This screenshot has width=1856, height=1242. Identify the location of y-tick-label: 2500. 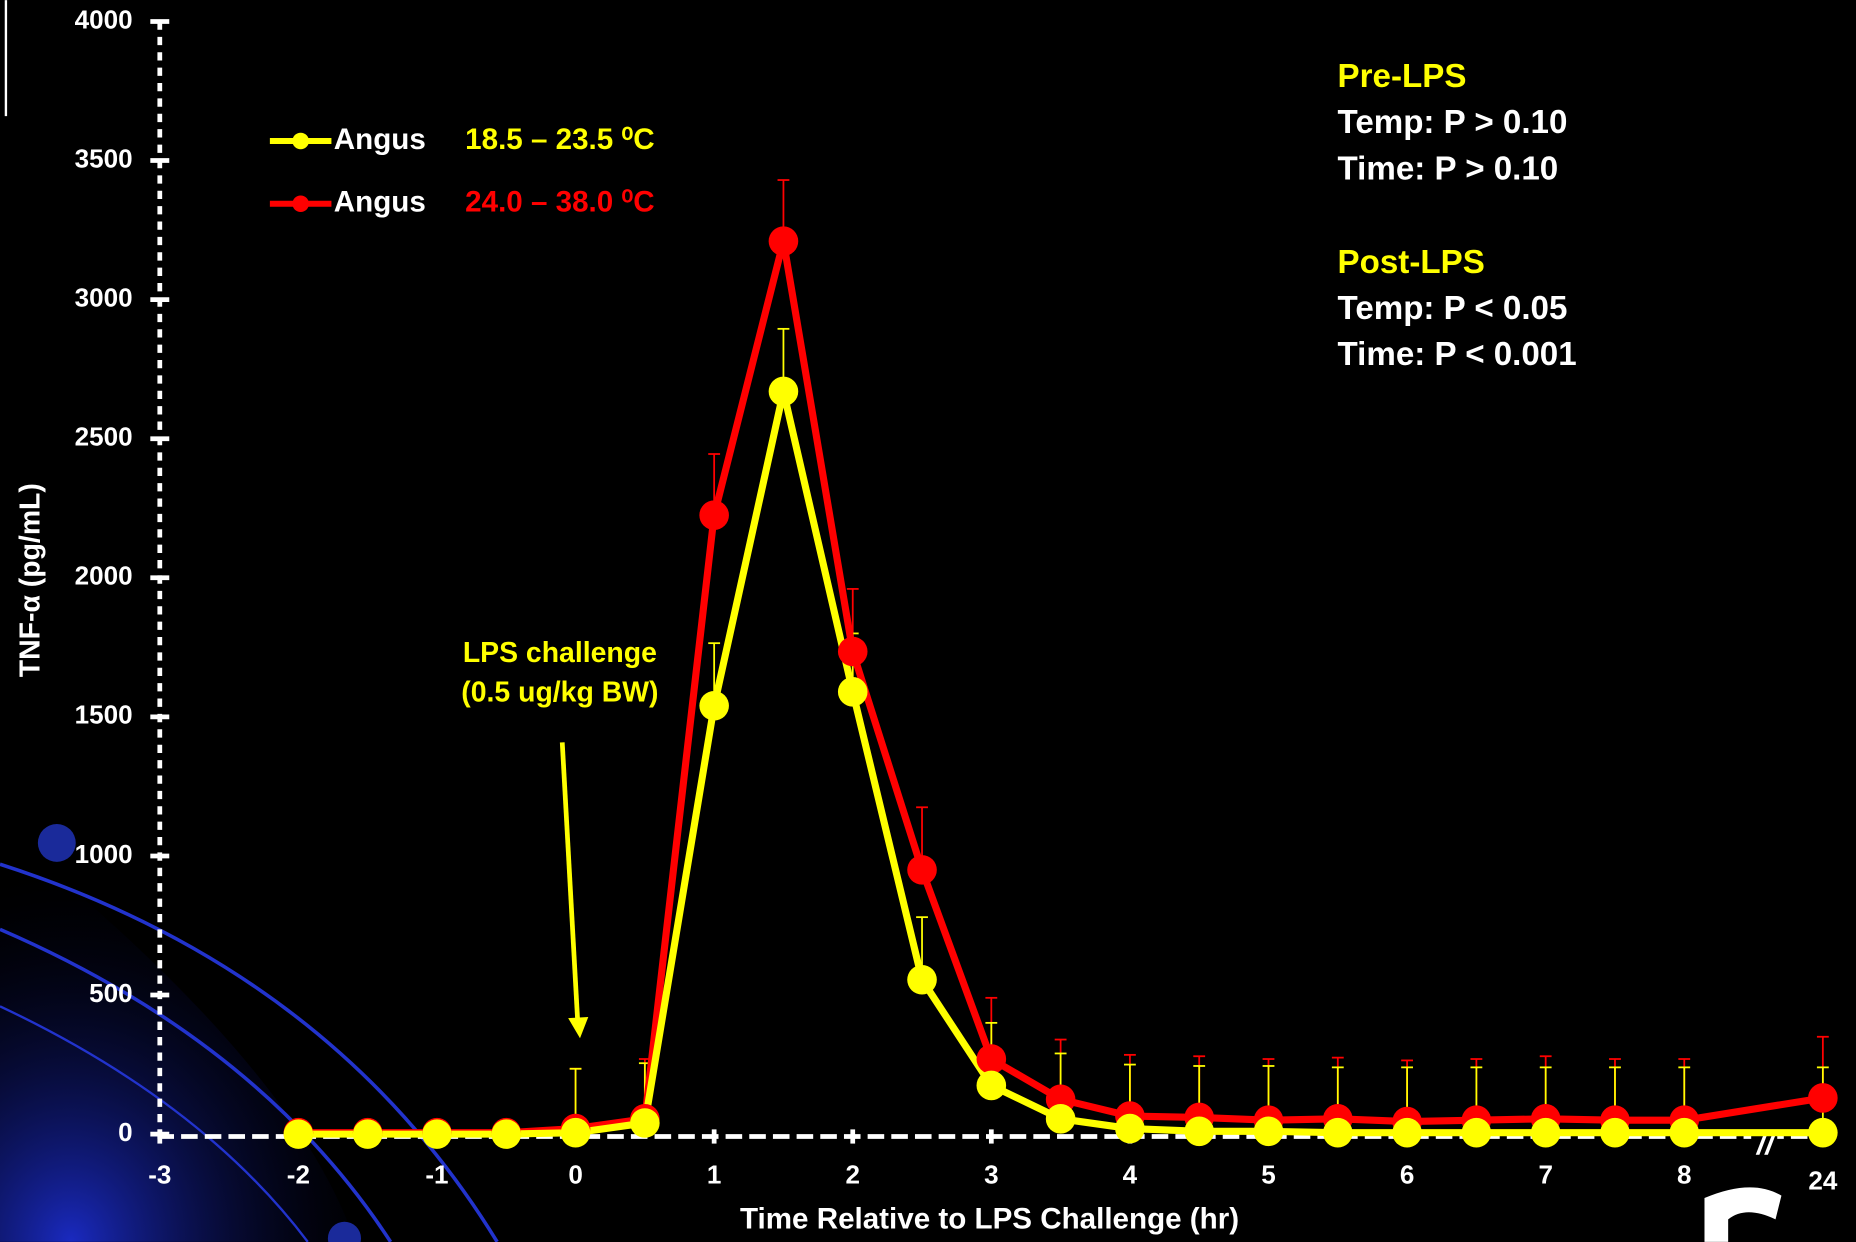
(104, 437).